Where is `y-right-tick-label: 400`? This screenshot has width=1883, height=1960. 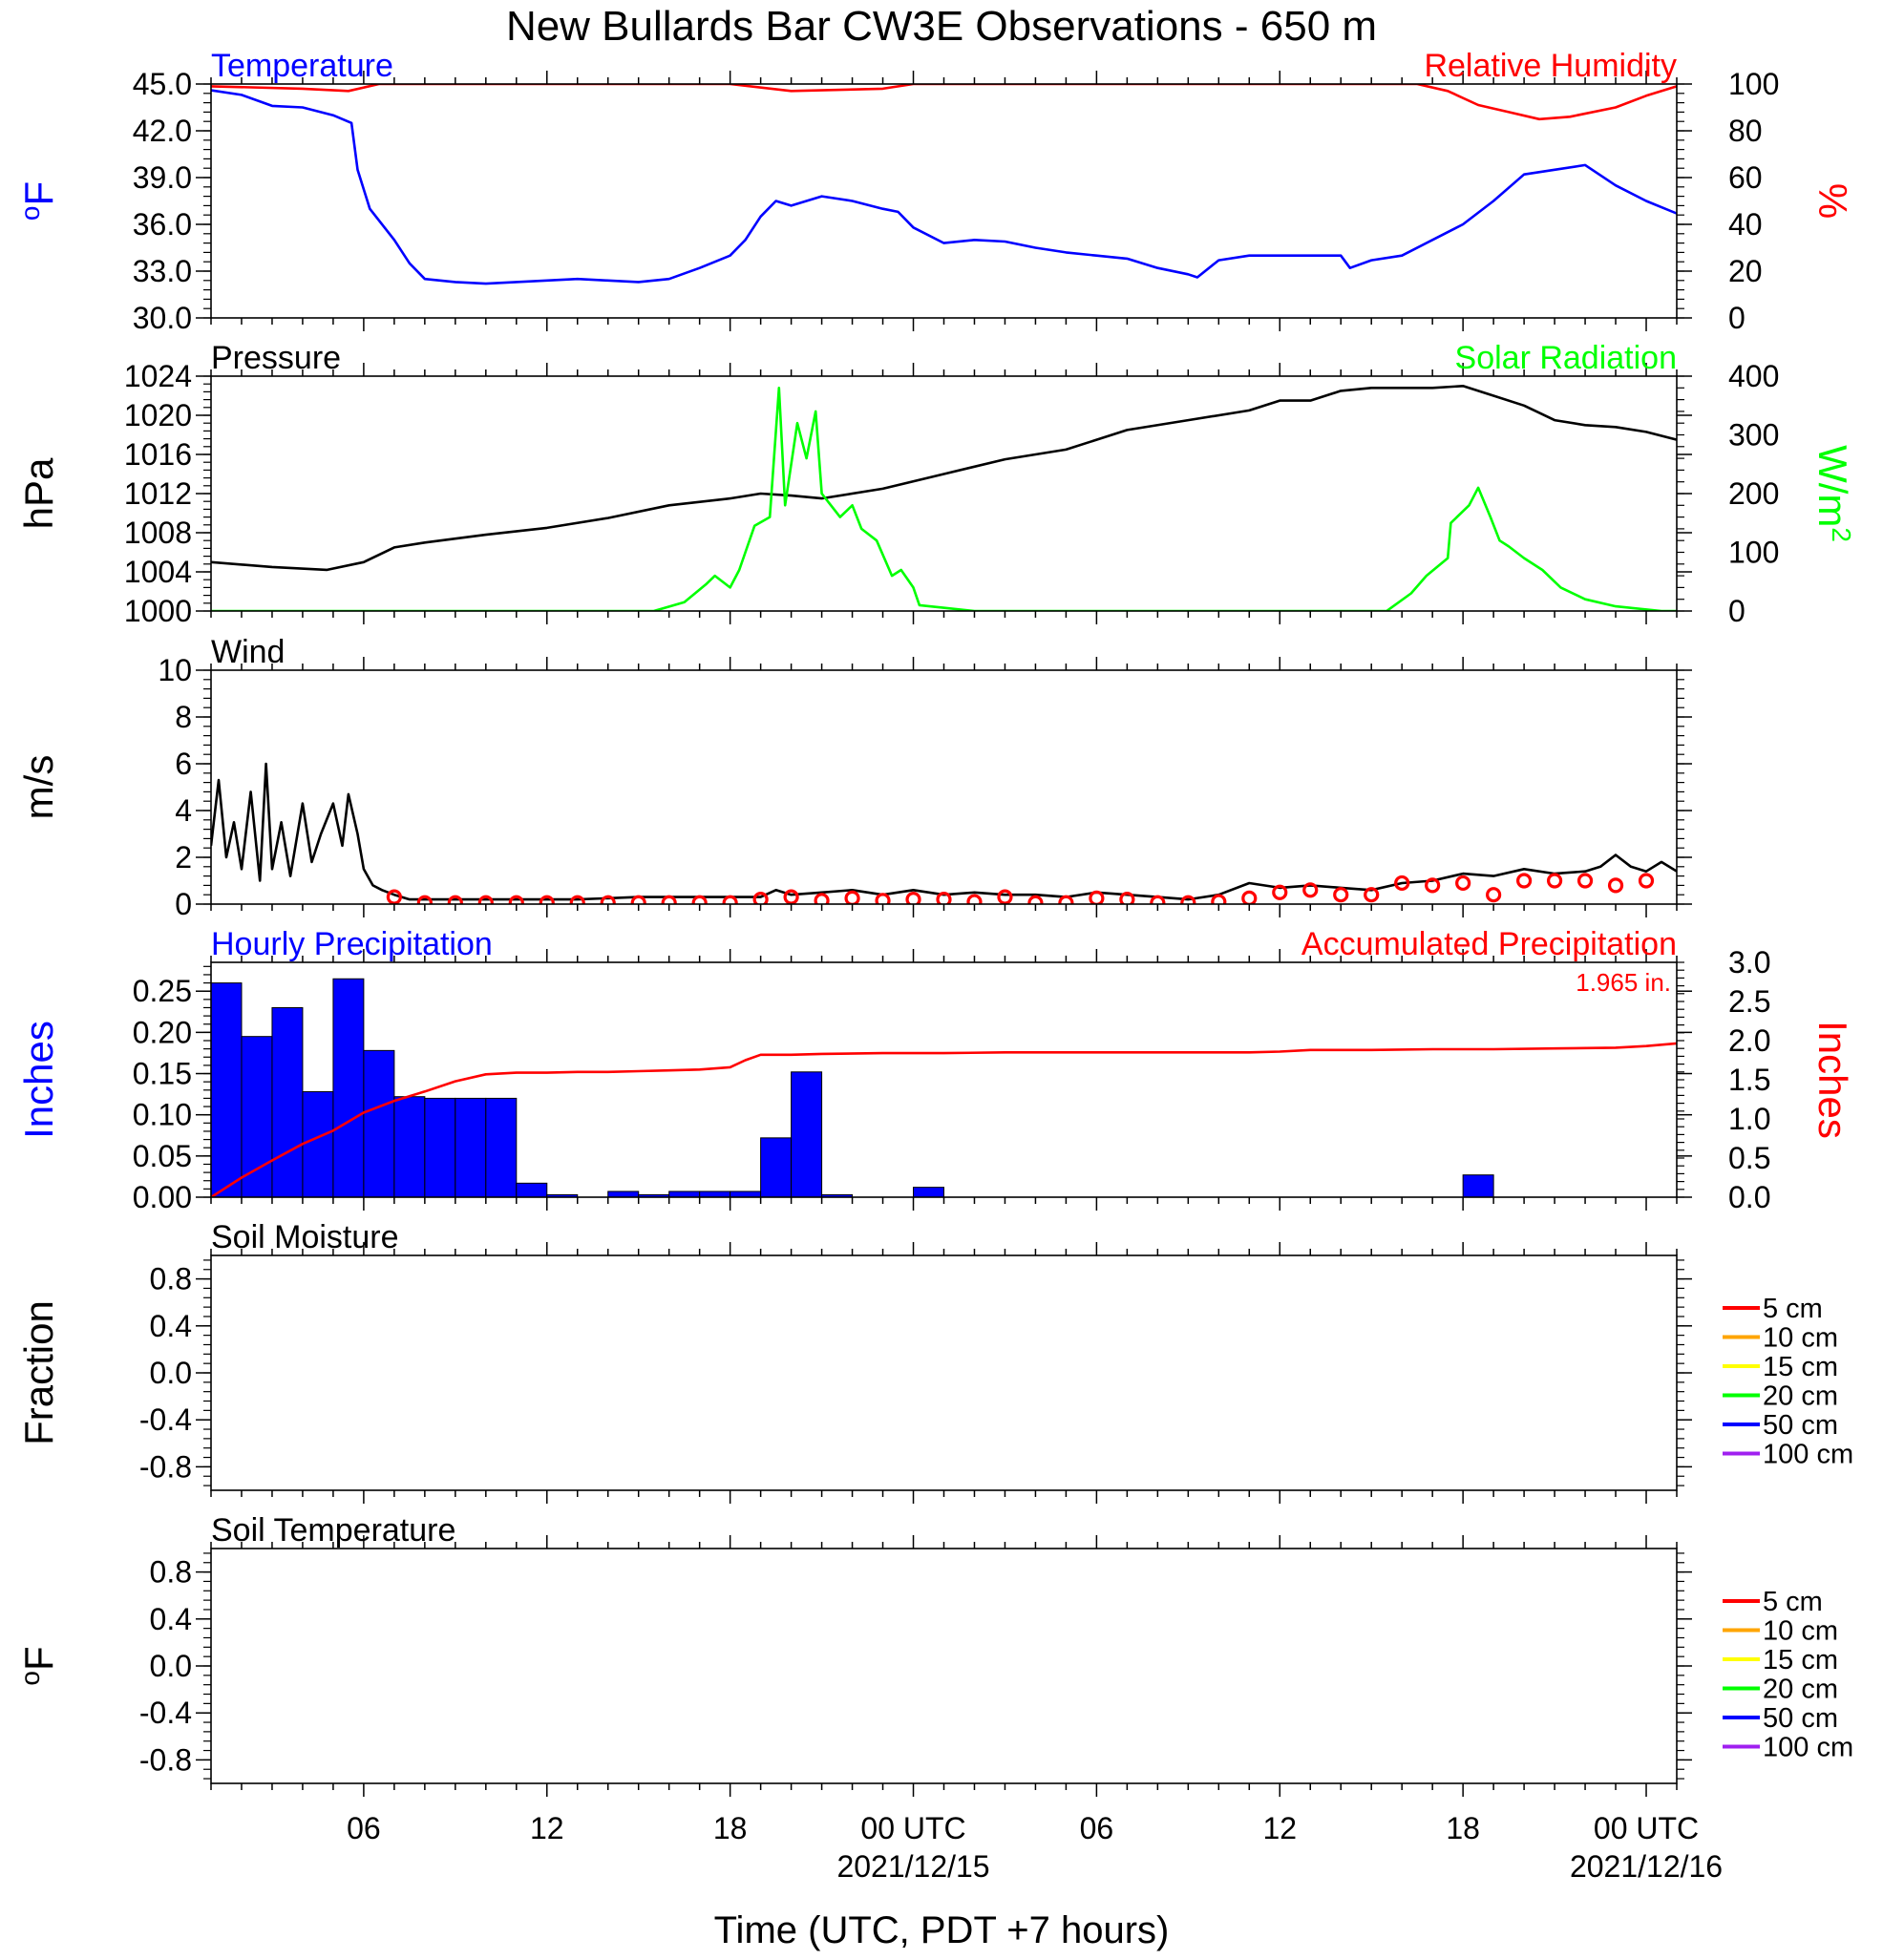
y-right-tick-label: 400 is located at coordinates (1753, 376).